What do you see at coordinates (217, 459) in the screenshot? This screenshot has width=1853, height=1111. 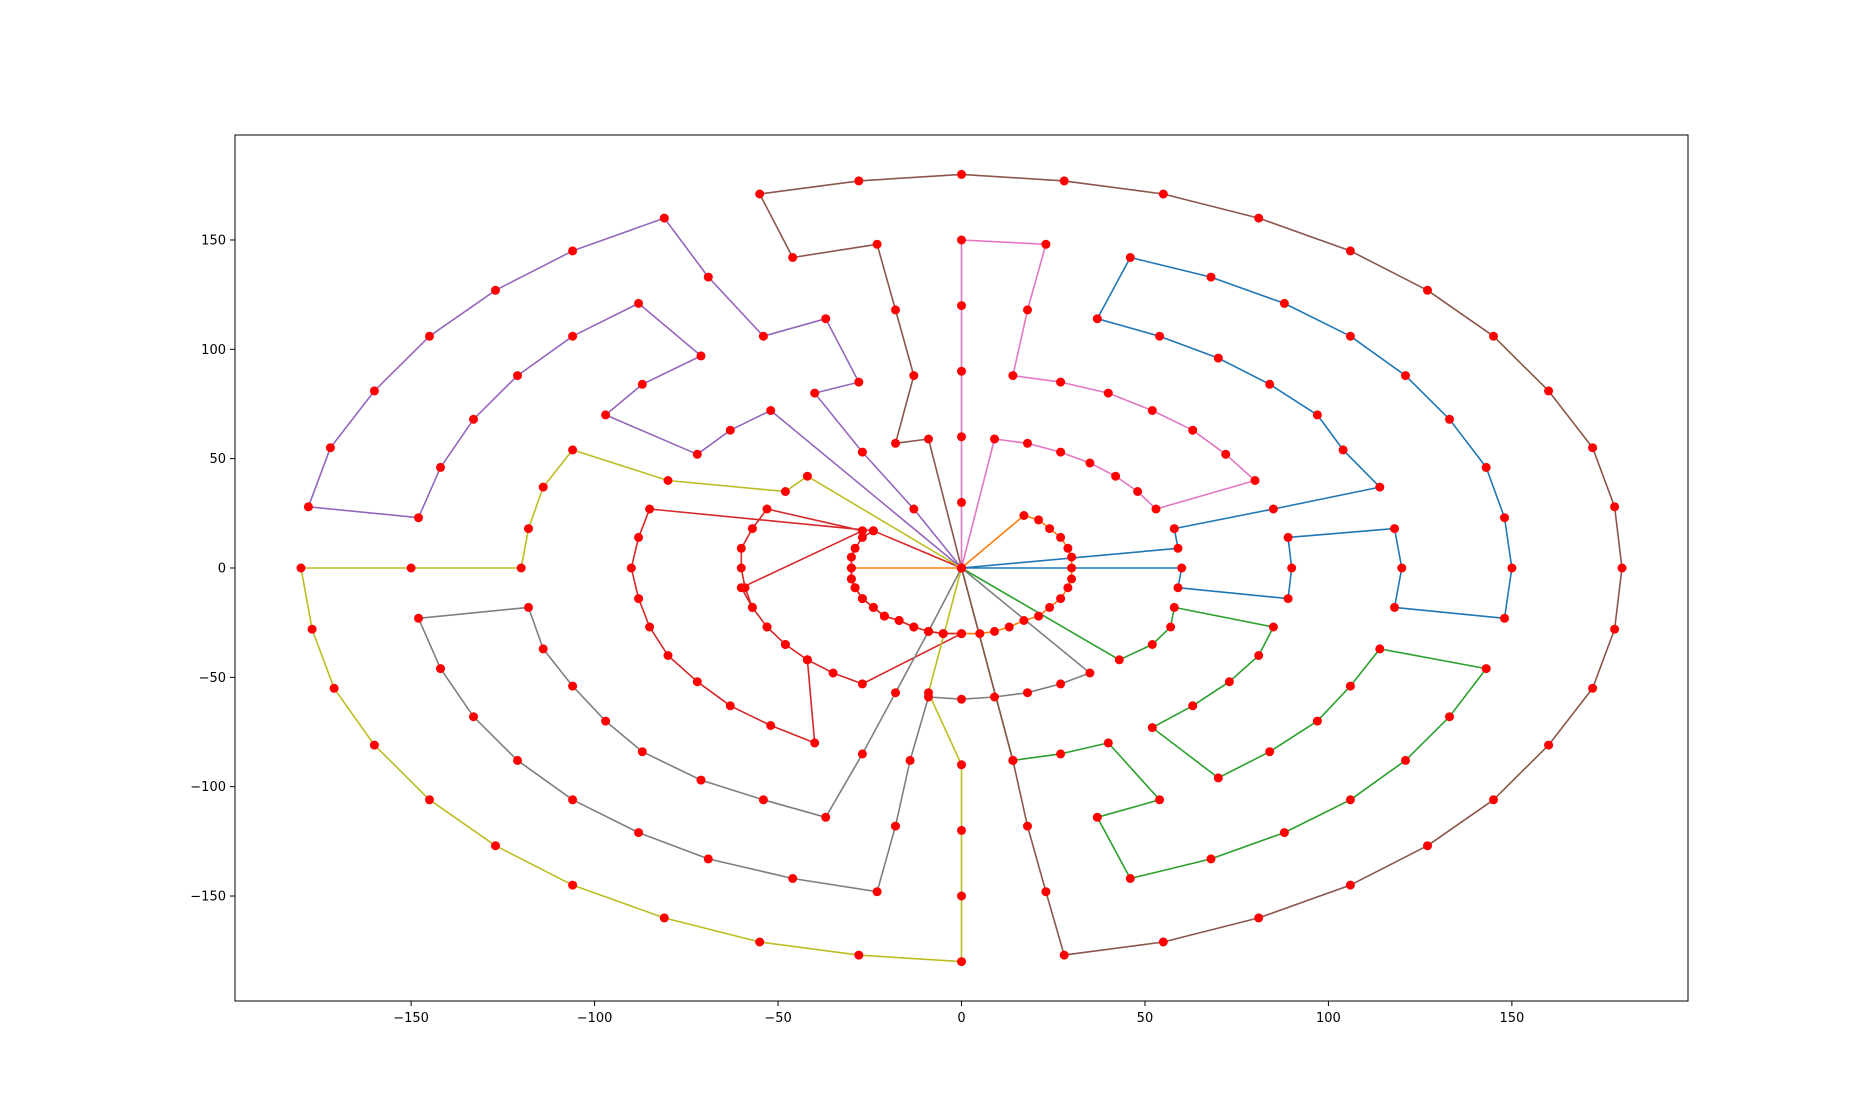 I see `y-tick-label: 50` at bounding box center [217, 459].